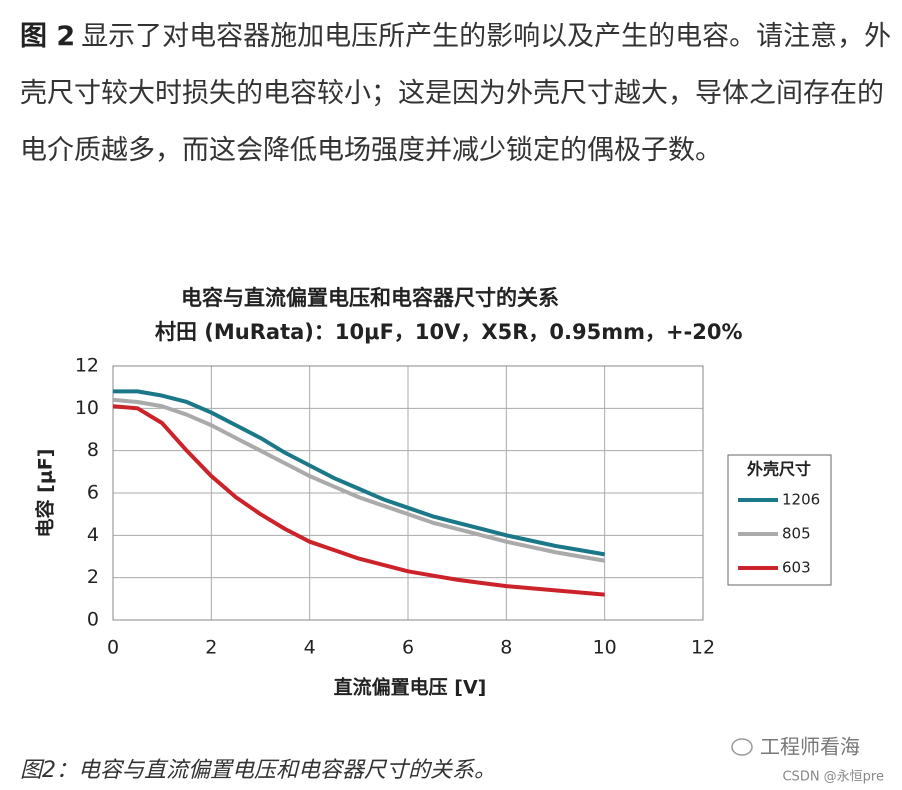 This screenshot has width=902, height=790. What do you see at coordinates (833, 777) in the screenshot?
I see `watermark-source: CSDN @永恒pre` at bounding box center [833, 777].